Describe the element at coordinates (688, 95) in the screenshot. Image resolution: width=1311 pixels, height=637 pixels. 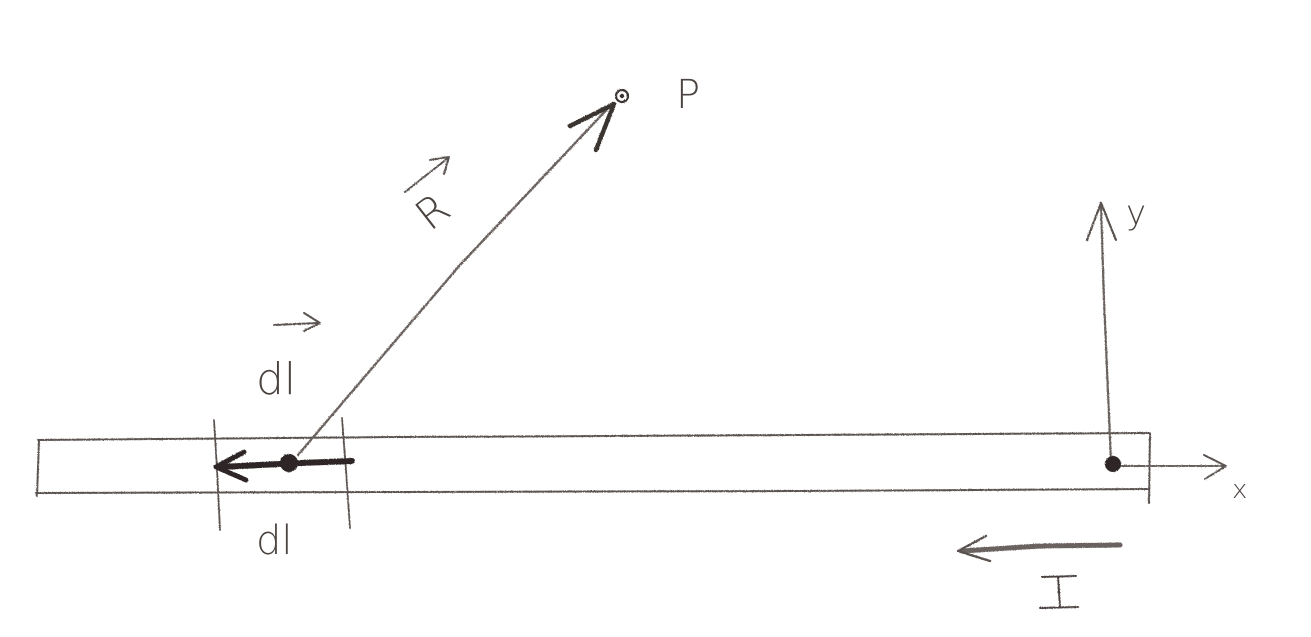
I see `point-p-label: P` at that location.